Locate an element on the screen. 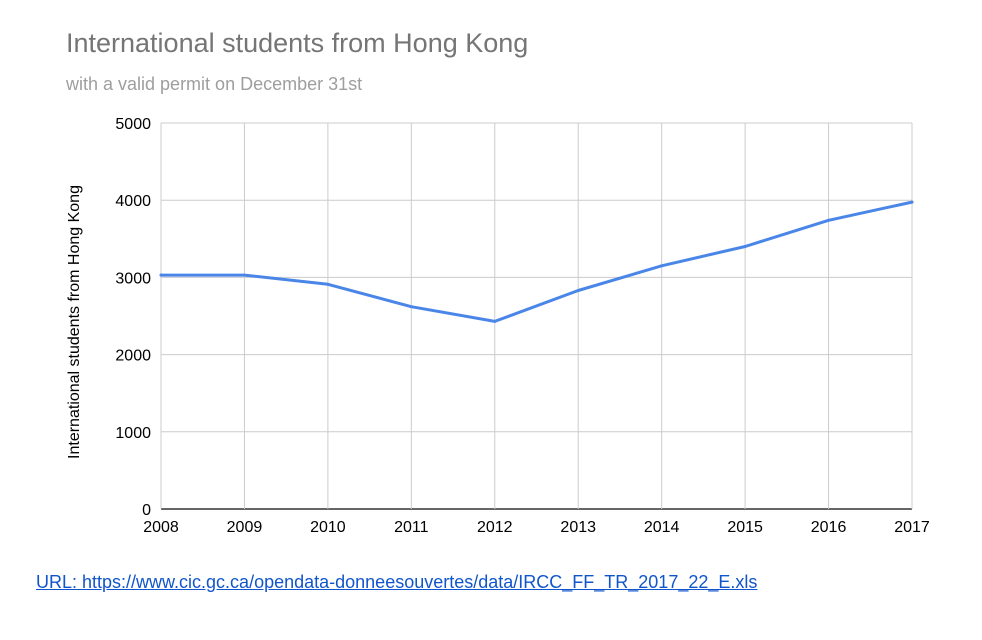 This screenshot has width=982, height=640. series-layer is located at coordinates (536, 261).